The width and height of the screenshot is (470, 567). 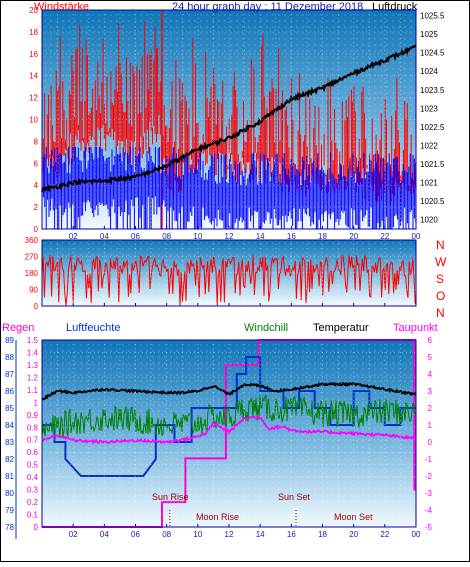 What do you see at coordinates (353, 534) in the screenshot?
I see `climate-panel-x-tick-label: 20` at bounding box center [353, 534].